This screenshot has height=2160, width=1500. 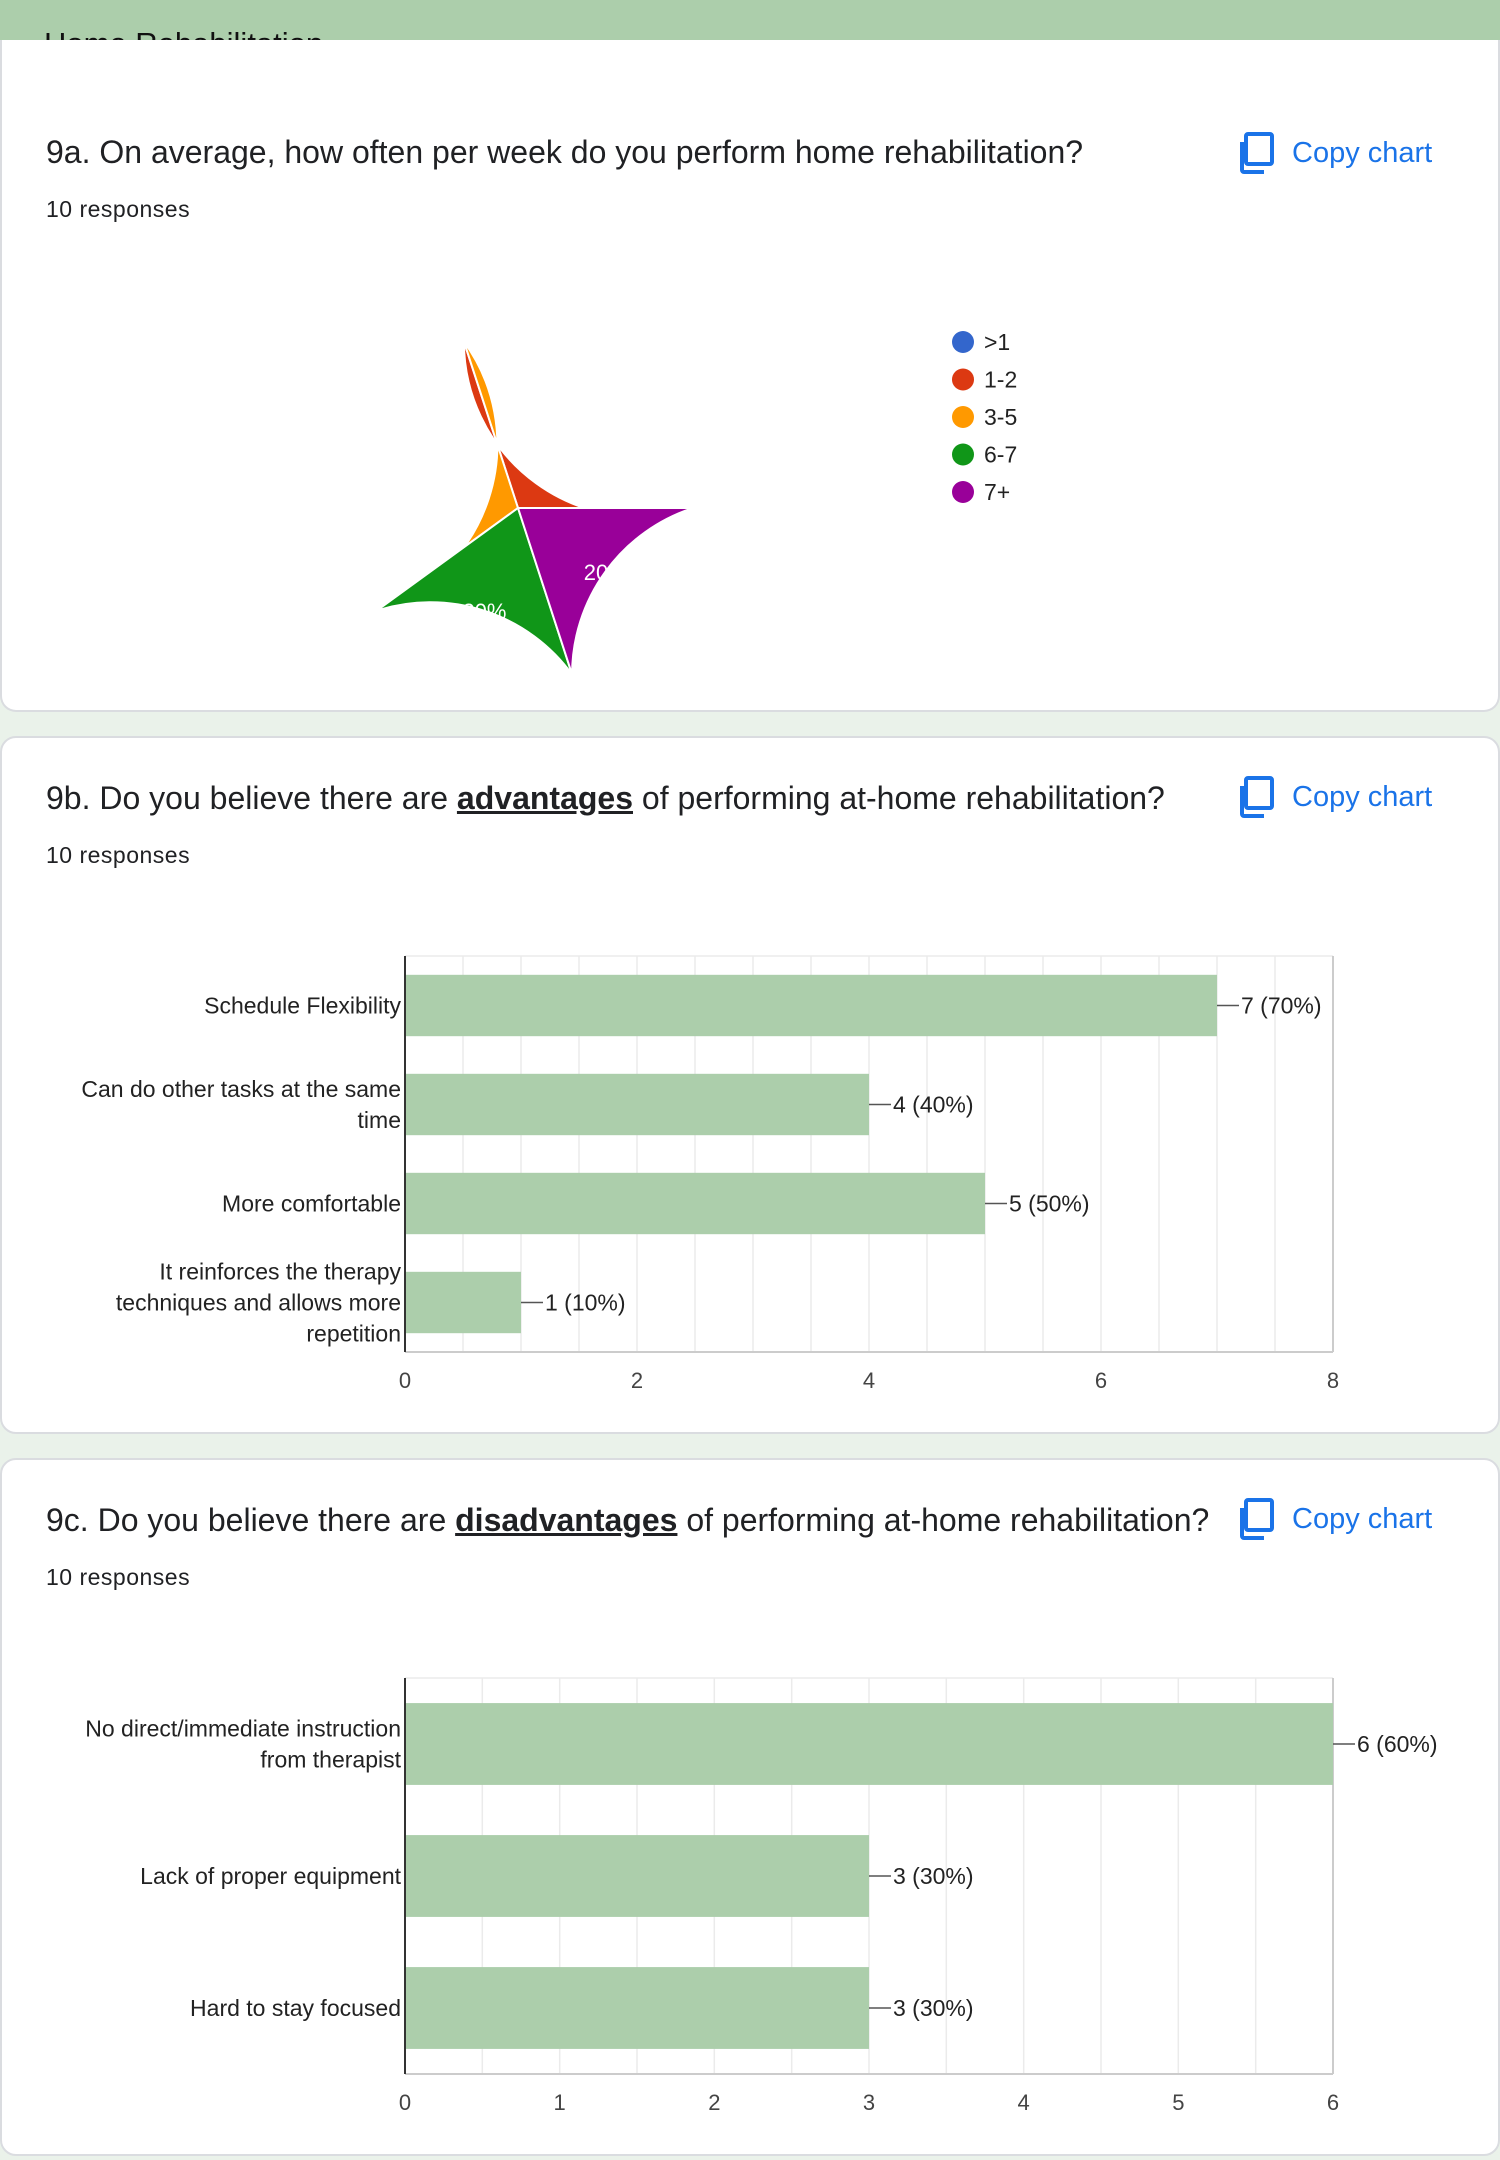 I want to click on question-title-emphasis: advantages, so click(x=544, y=798).